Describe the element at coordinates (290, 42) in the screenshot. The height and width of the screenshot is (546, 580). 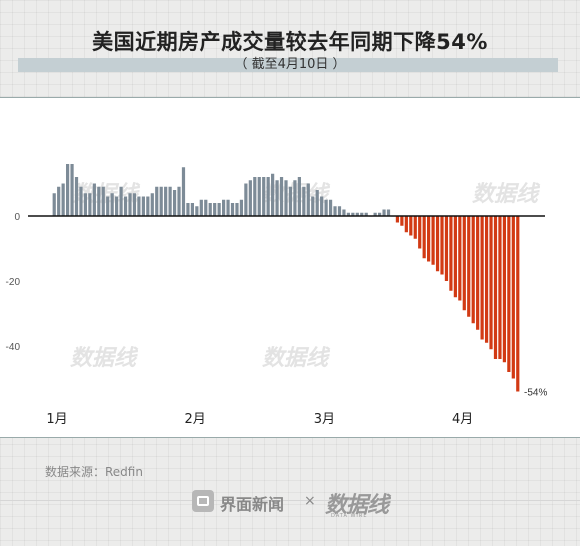
I see `chart-title: 美国近期房产成交量较去年同期下降54%` at that location.